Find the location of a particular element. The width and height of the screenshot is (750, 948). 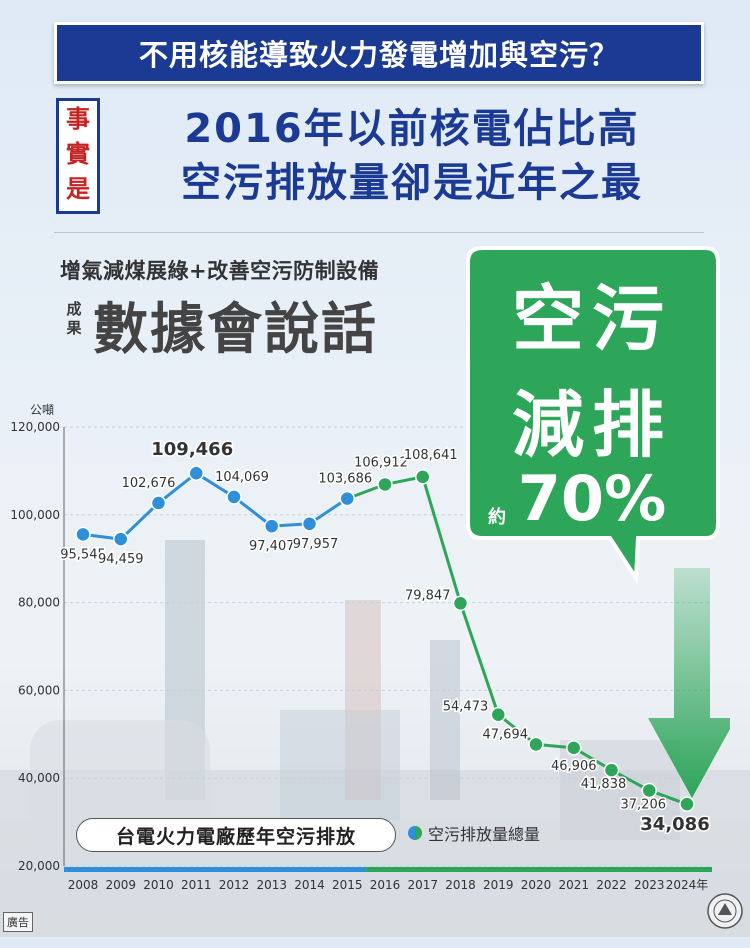

y-tick-label: 120,000 is located at coordinates (35, 427).